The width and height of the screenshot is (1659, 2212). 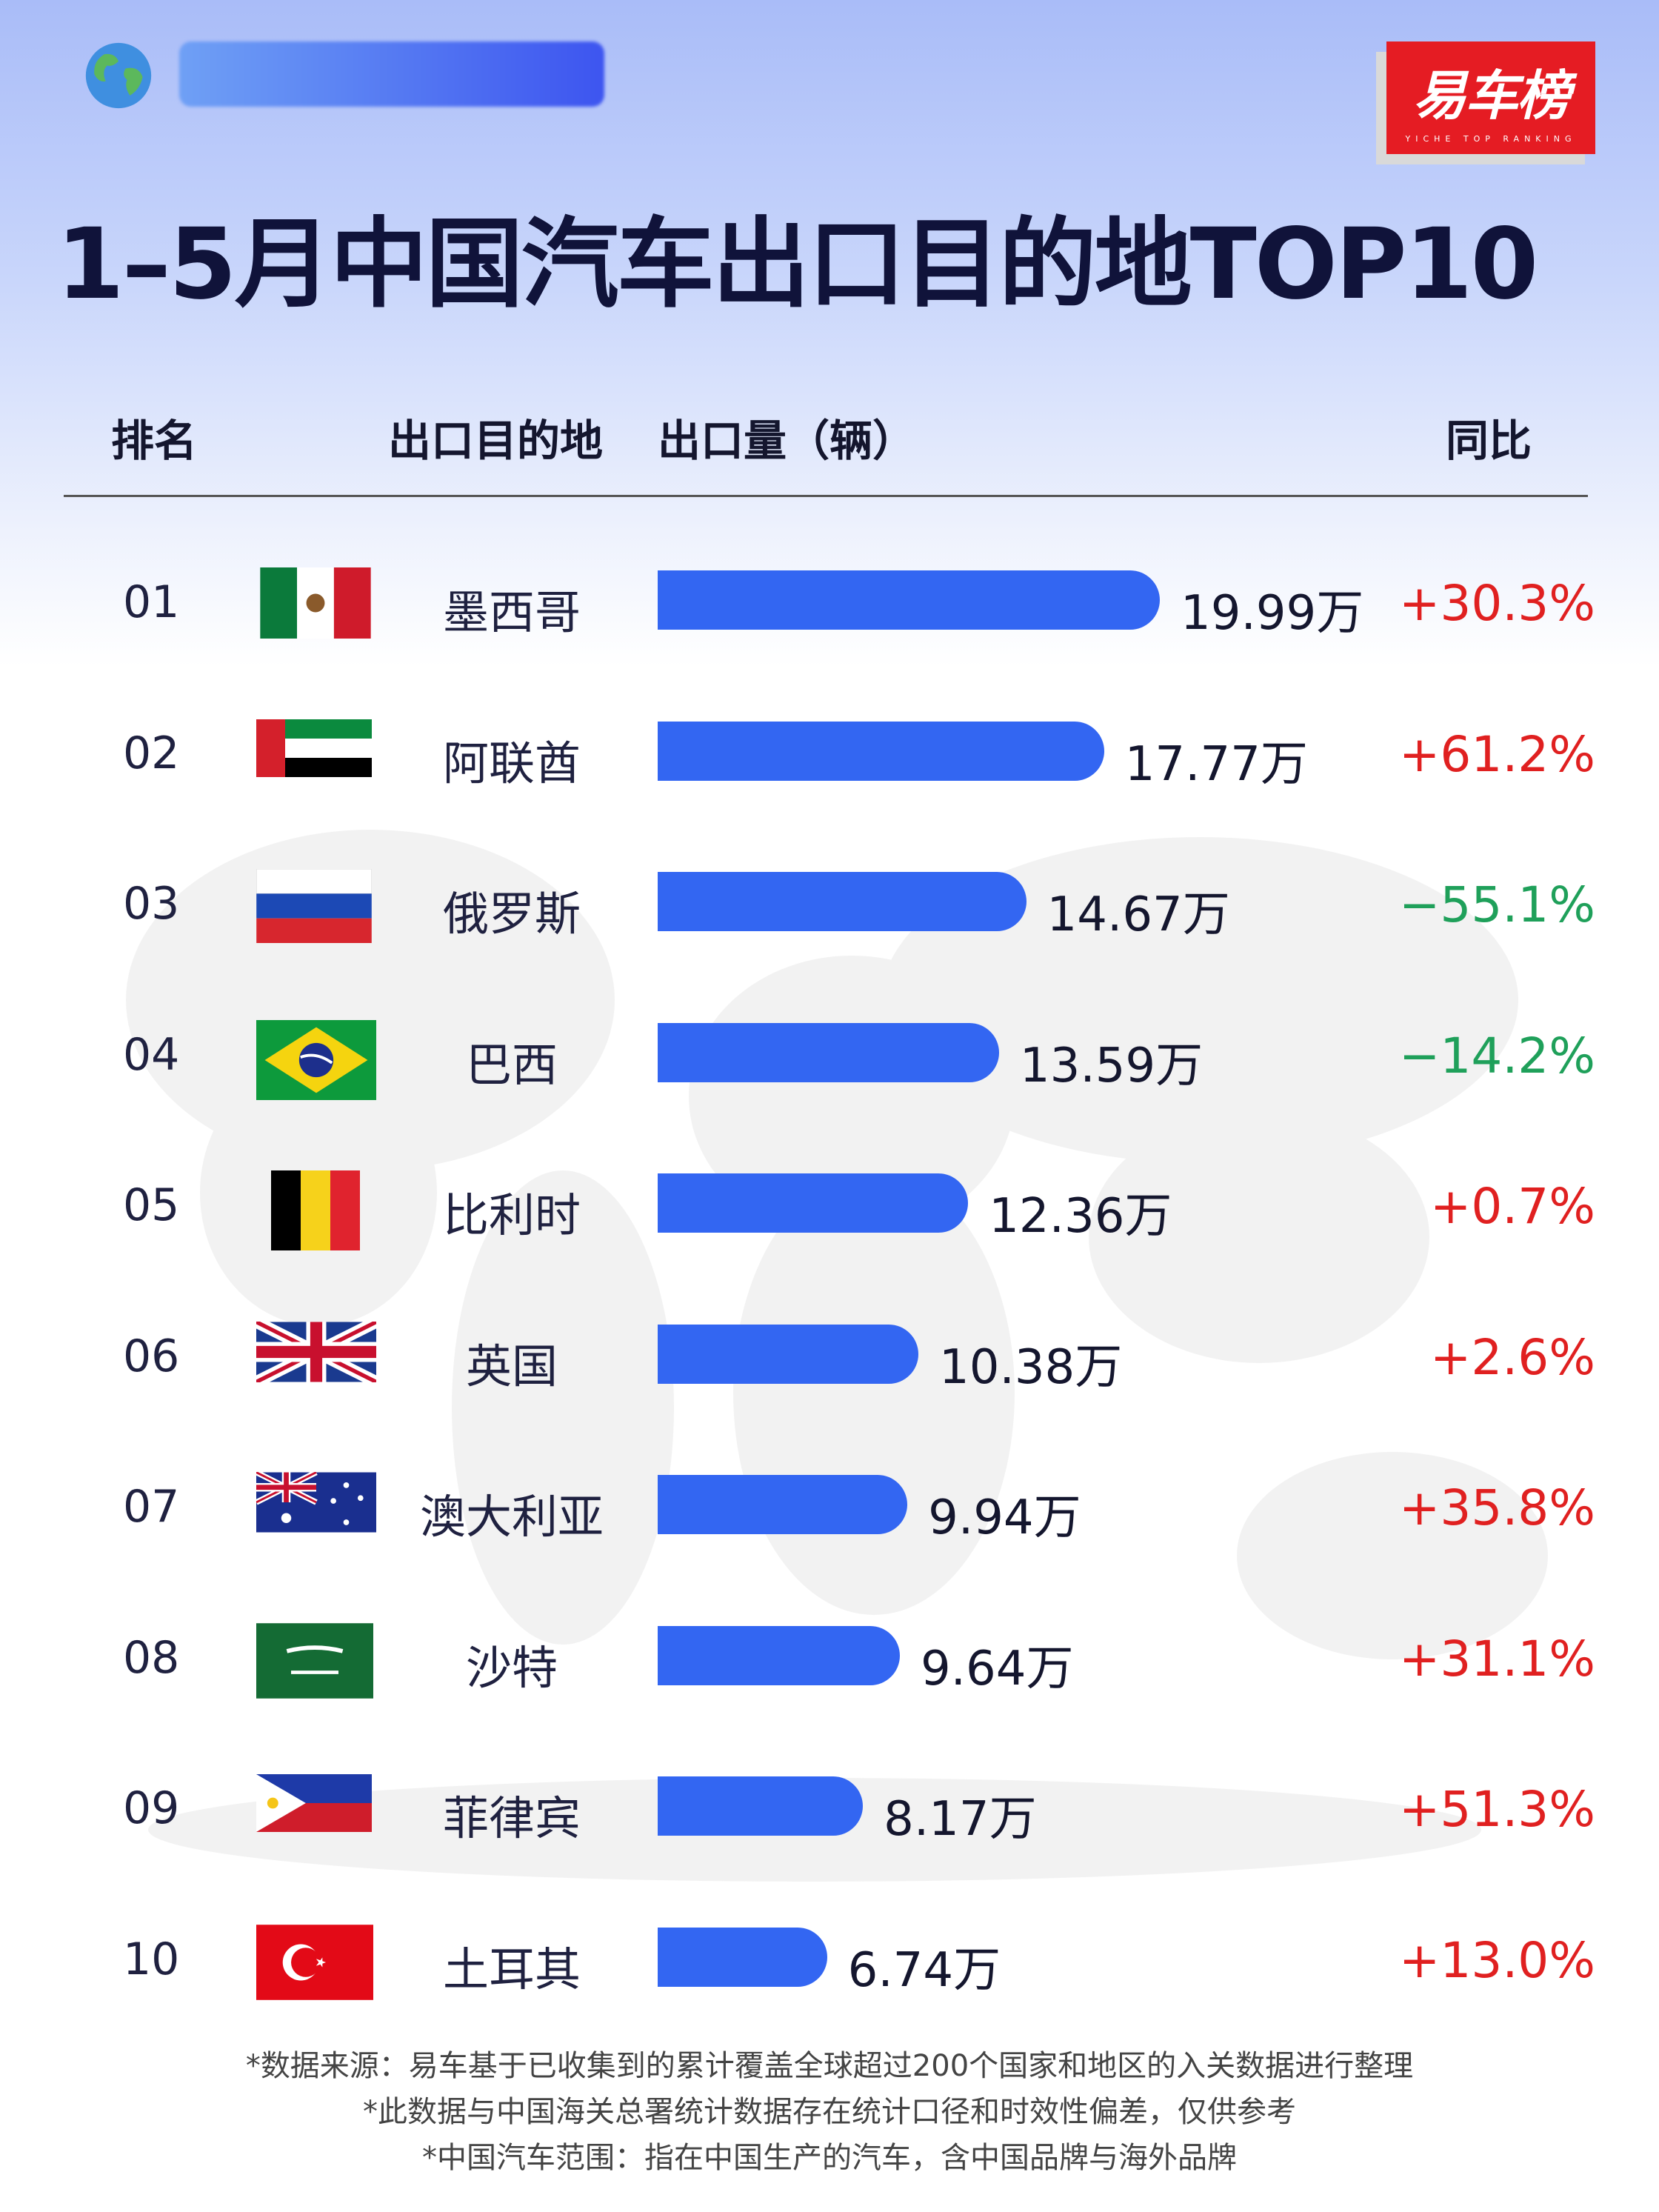 I want to click on rank-number: 06, so click(x=151, y=1356).